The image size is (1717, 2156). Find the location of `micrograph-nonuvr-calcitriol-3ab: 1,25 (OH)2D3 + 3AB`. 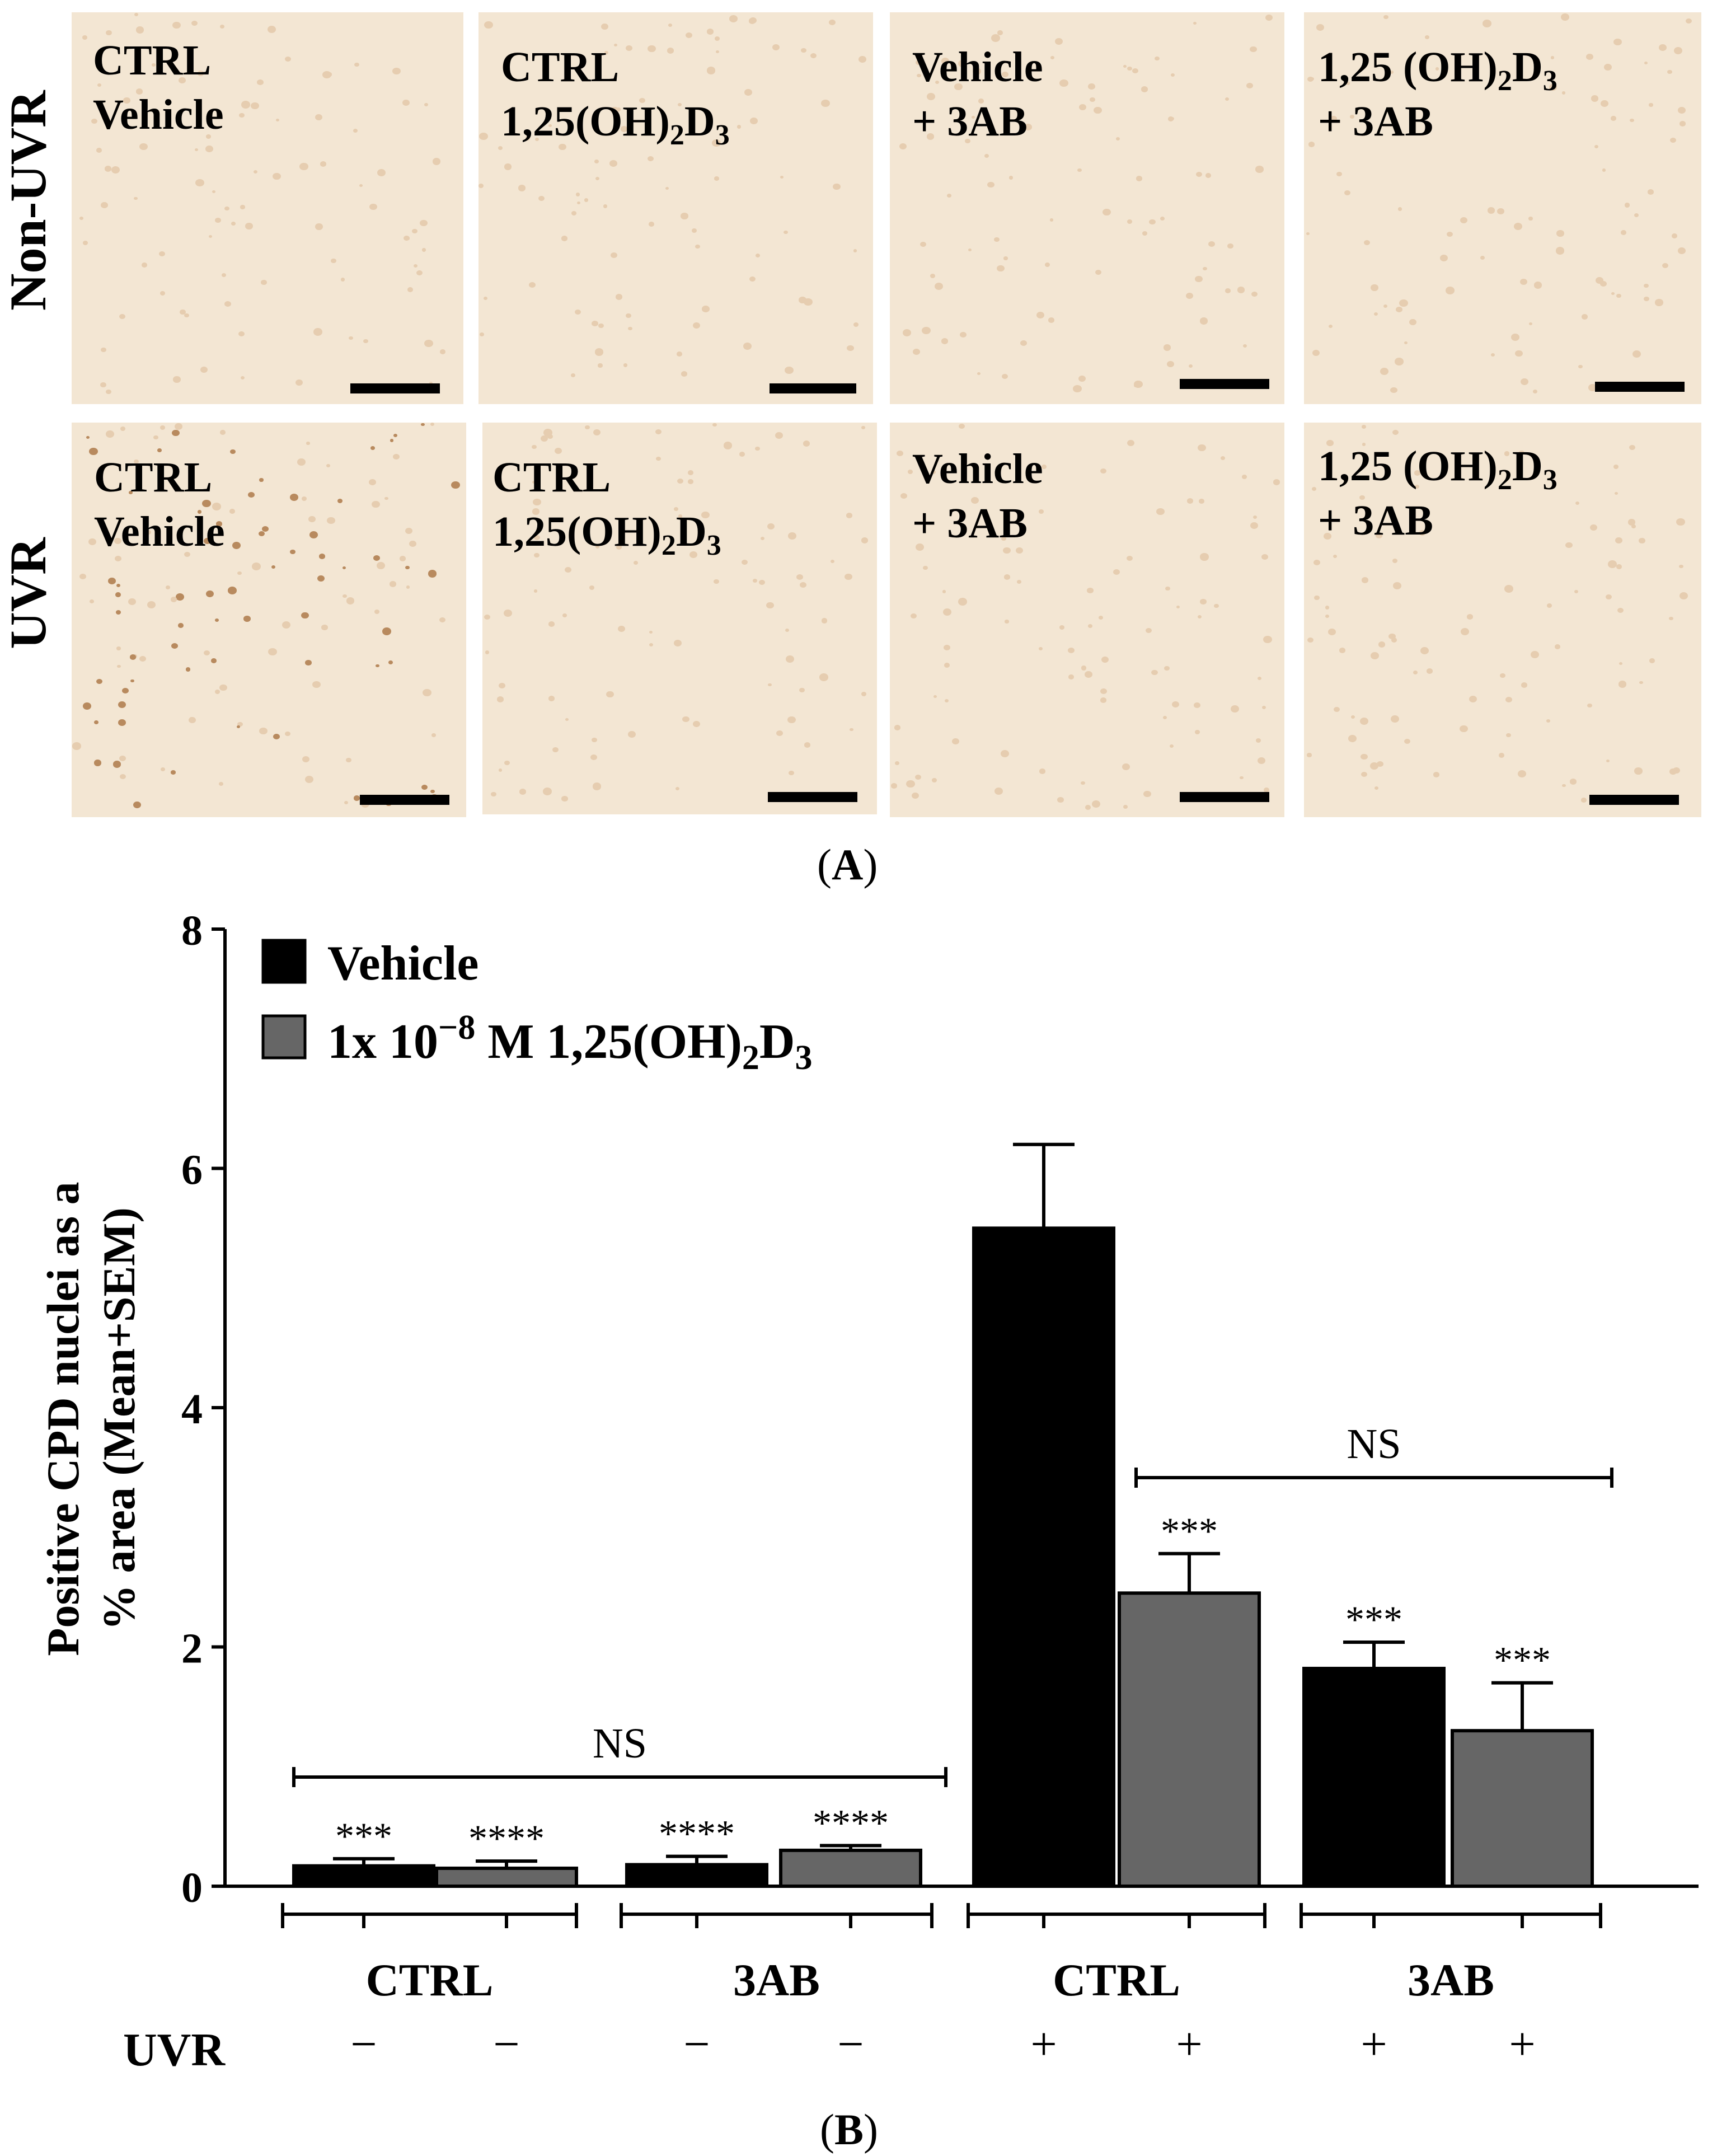

micrograph-nonuvr-calcitriol-3ab: 1,25 (OH)2D3 + 3AB is located at coordinates (1502, 208).